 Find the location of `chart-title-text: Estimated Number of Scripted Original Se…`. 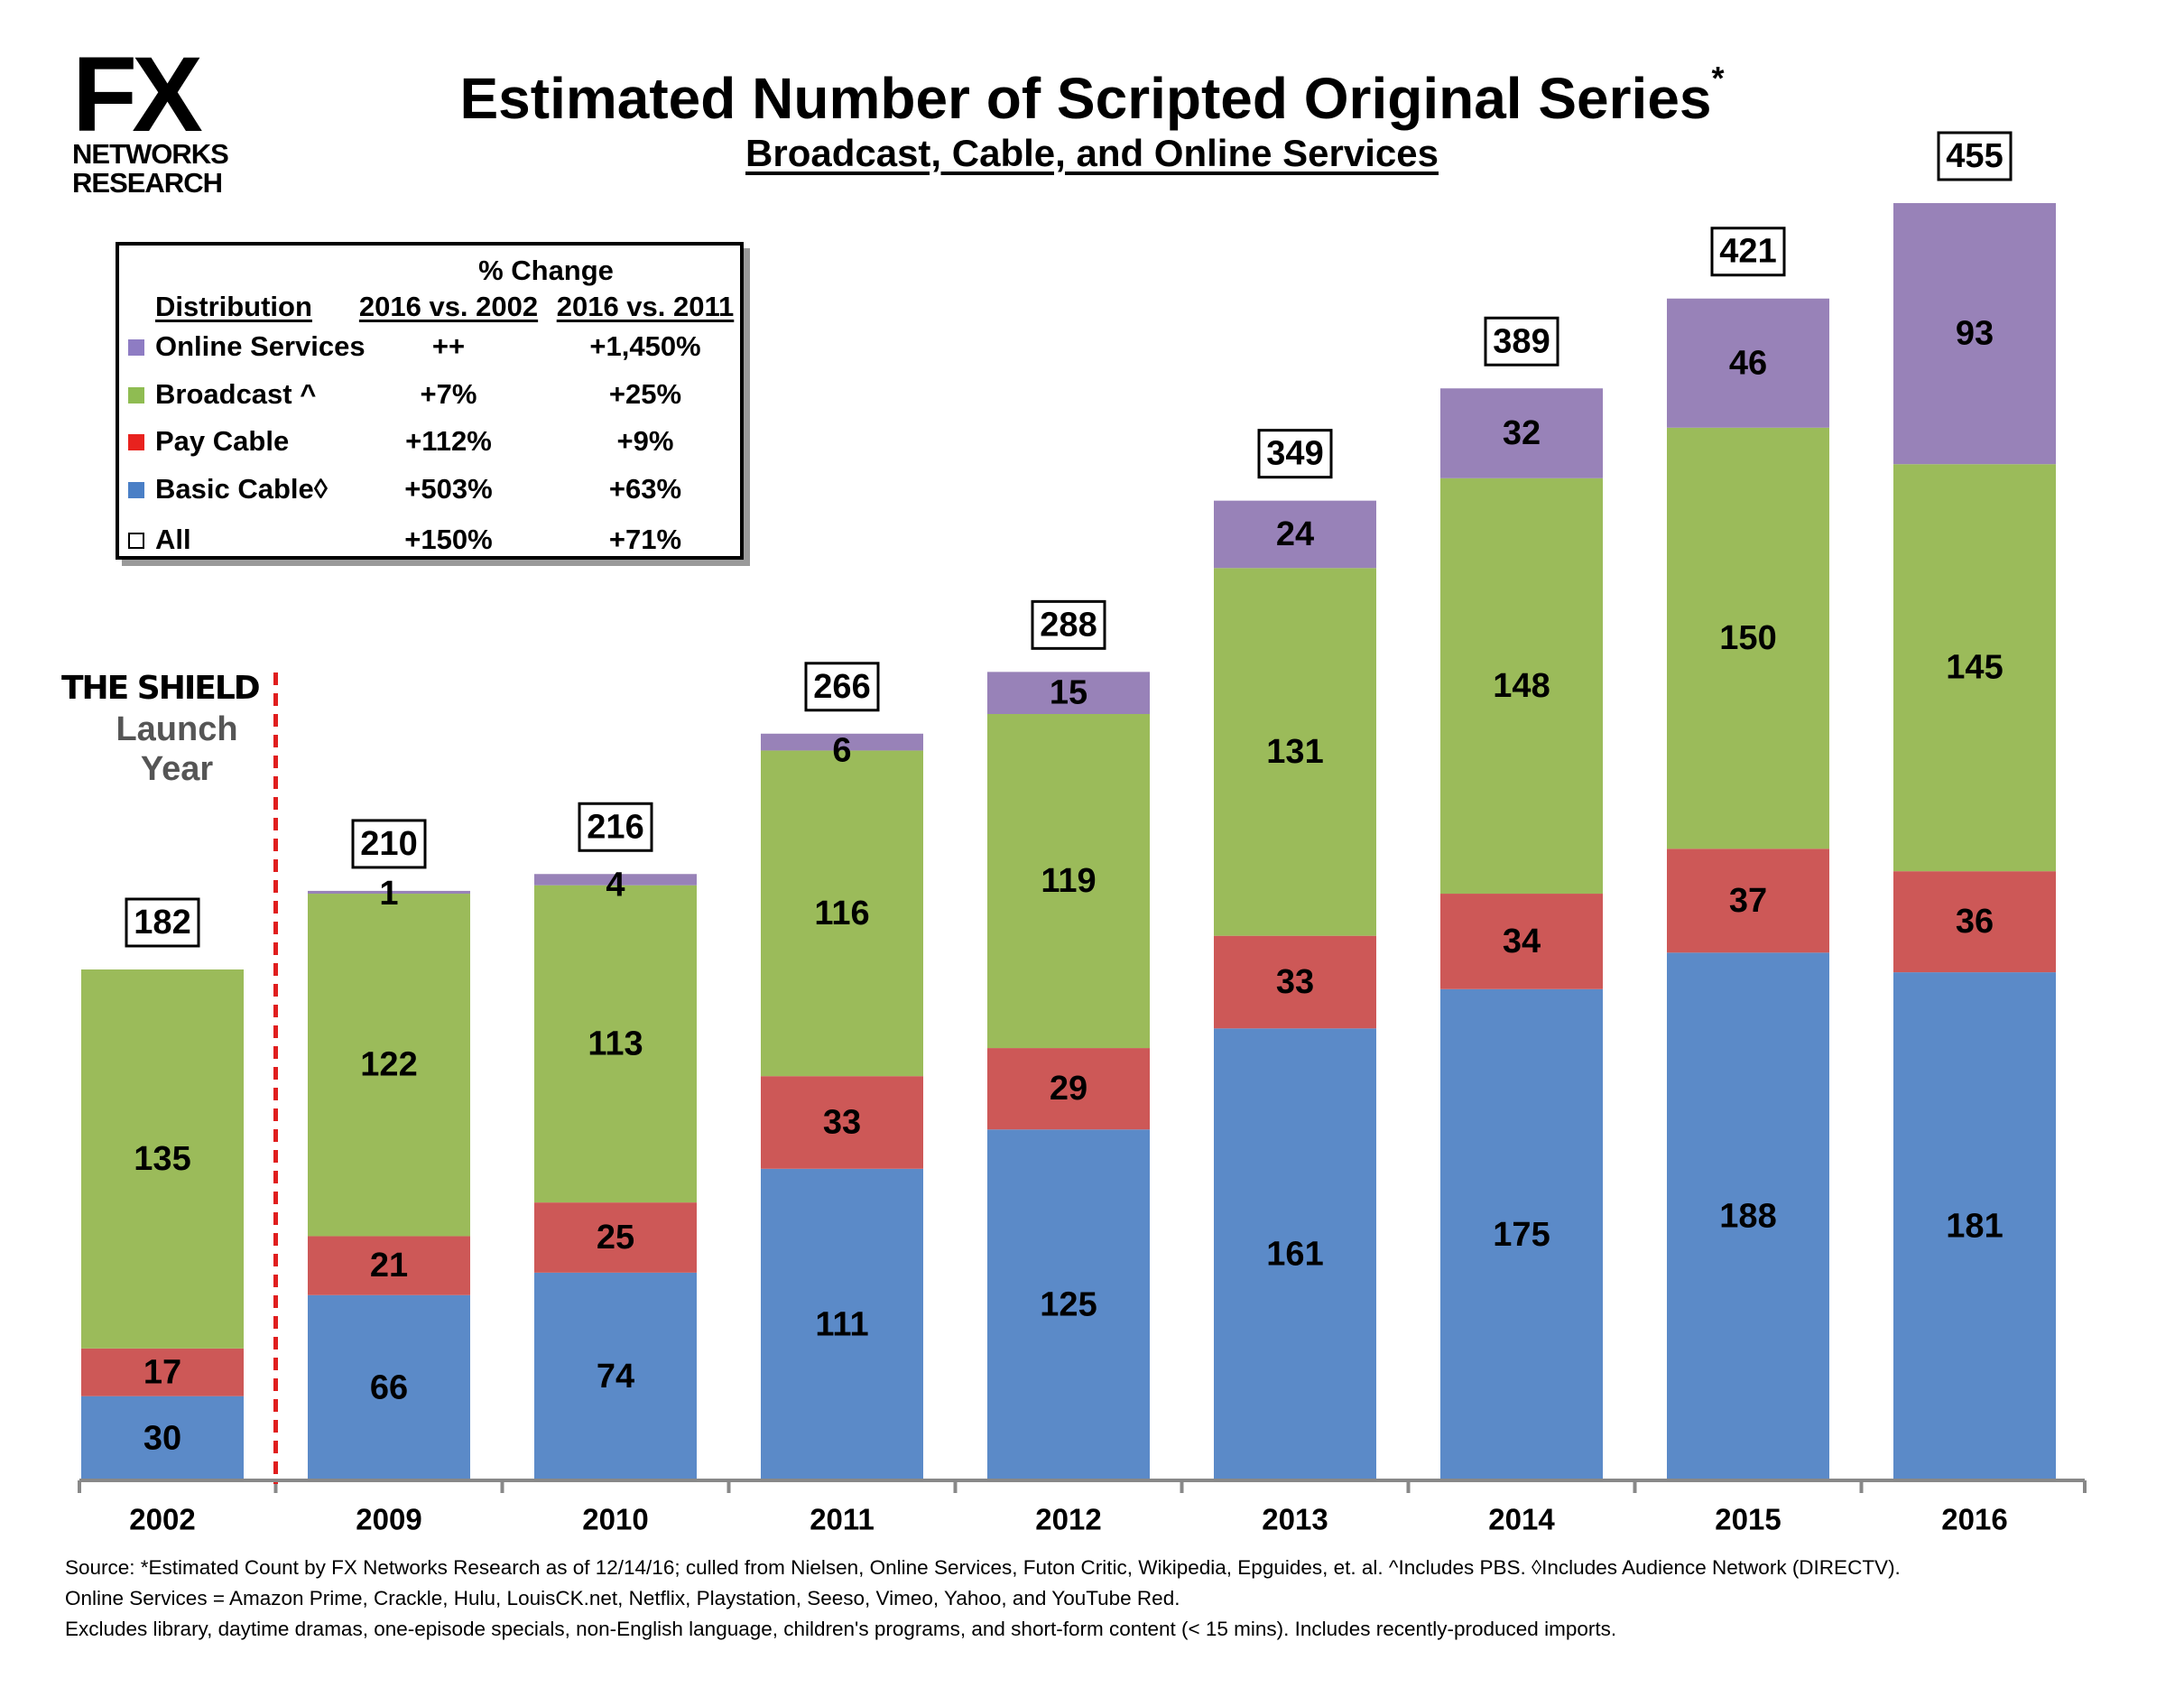

chart-title-text: Estimated Number of Scripted Original Se… is located at coordinates (1085, 98).